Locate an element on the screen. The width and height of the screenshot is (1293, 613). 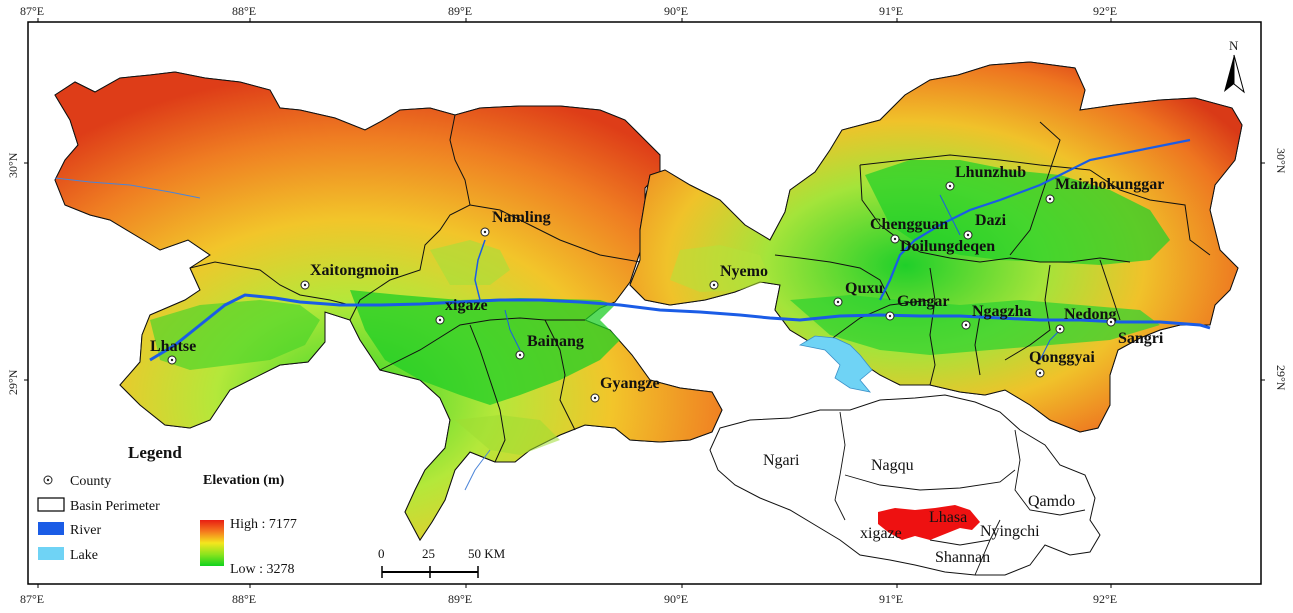
county-nyemo: Nyemo is located at coordinates (738, 276).